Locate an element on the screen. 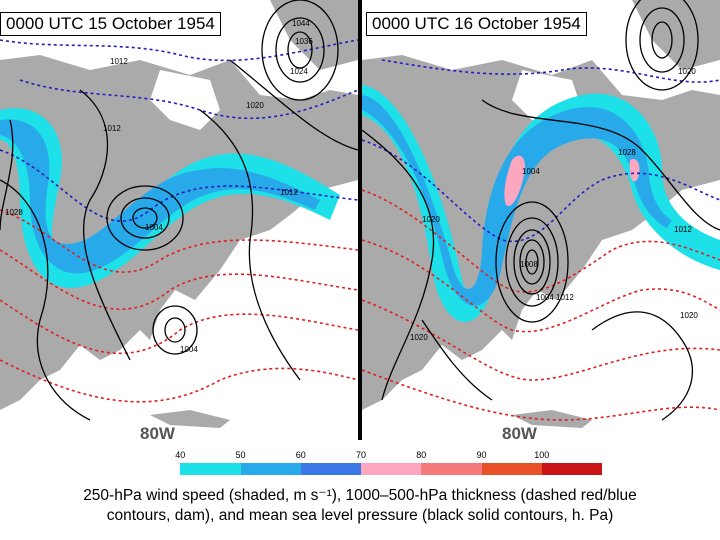 This screenshot has height=540, width=720. colorbar-tick-label: 100 is located at coordinates (542, 455).